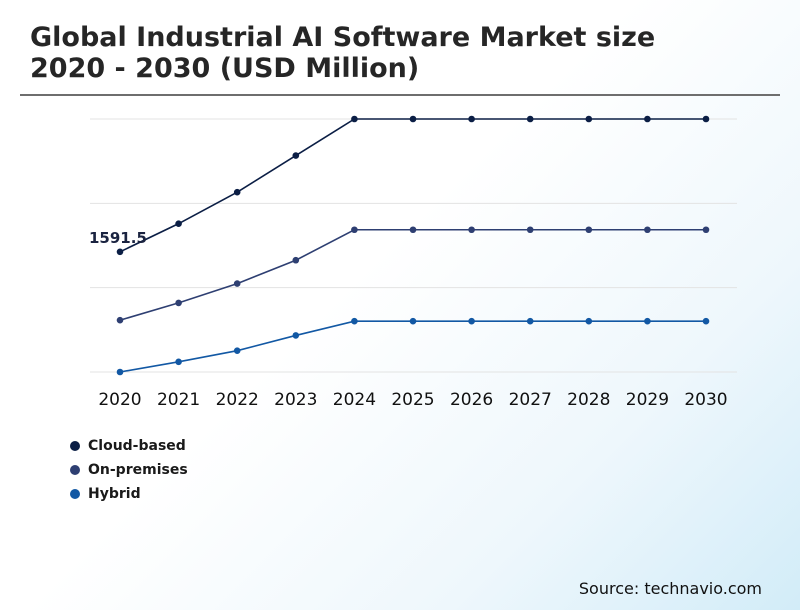 This screenshot has height=610, width=800. What do you see at coordinates (138, 470) in the screenshot?
I see `legend-label-on-premises: On-premises` at bounding box center [138, 470].